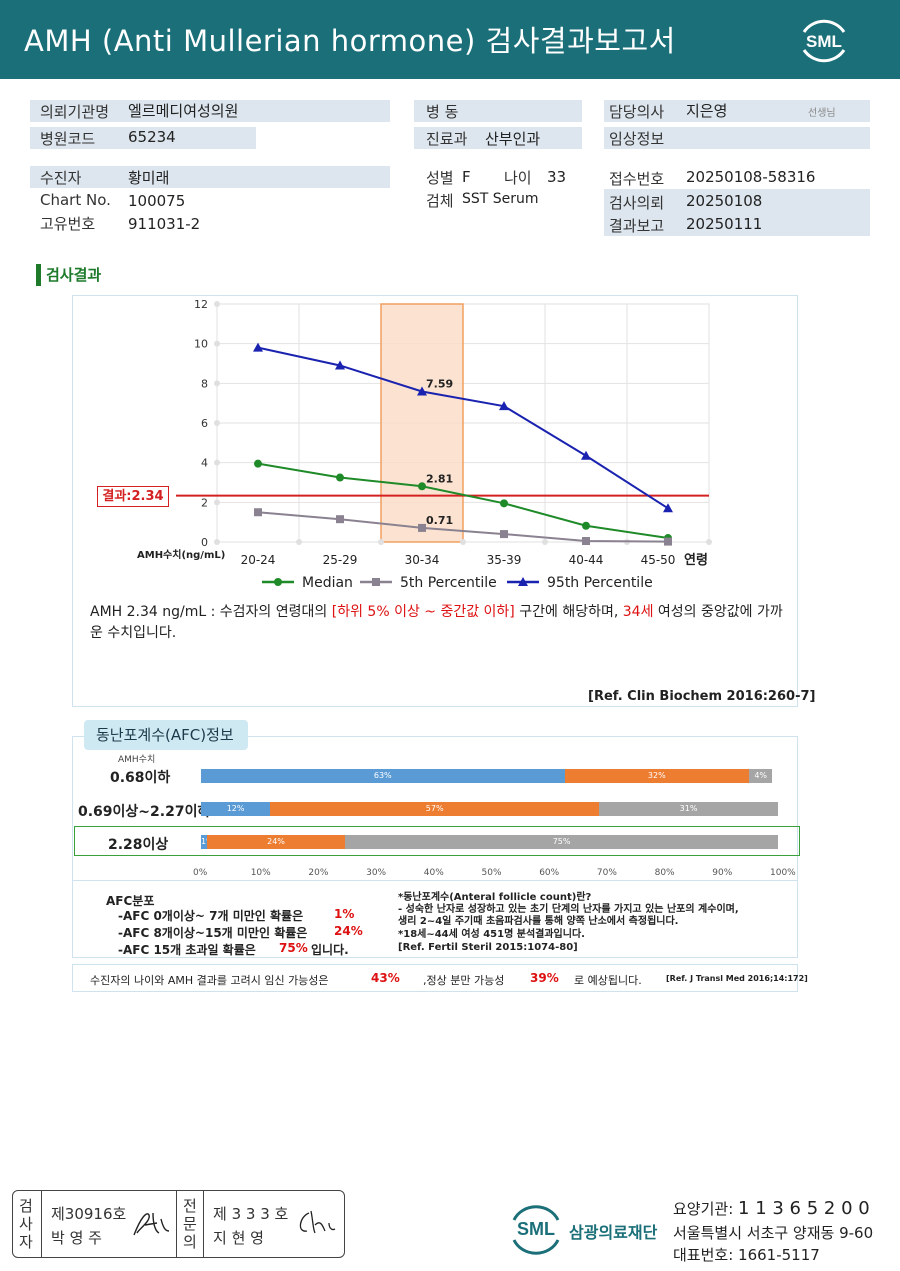 Image resolution: width=900 pixels, height=1271 pixels. What do you see at coordinates (435, 880) in the screenshot?
I see `divider` at bounding box center [435, 880].